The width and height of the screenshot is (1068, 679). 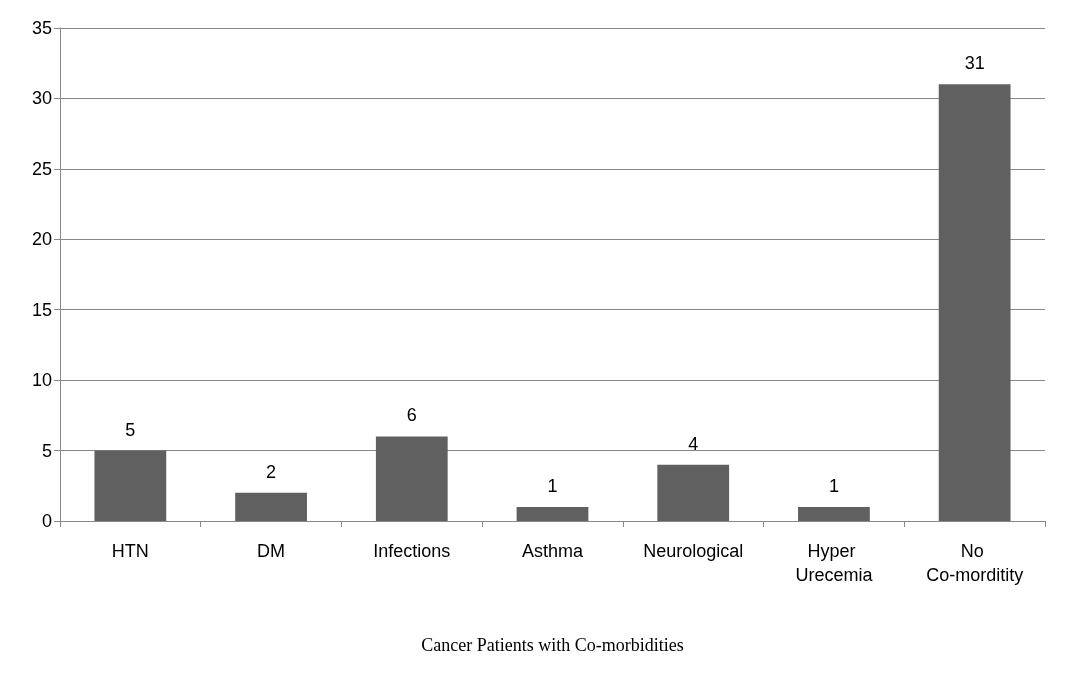 What do you see at coordinates (41, 380) in the screenshot?
I see `y-tick-label: 10` at bounding box center [41, 380].